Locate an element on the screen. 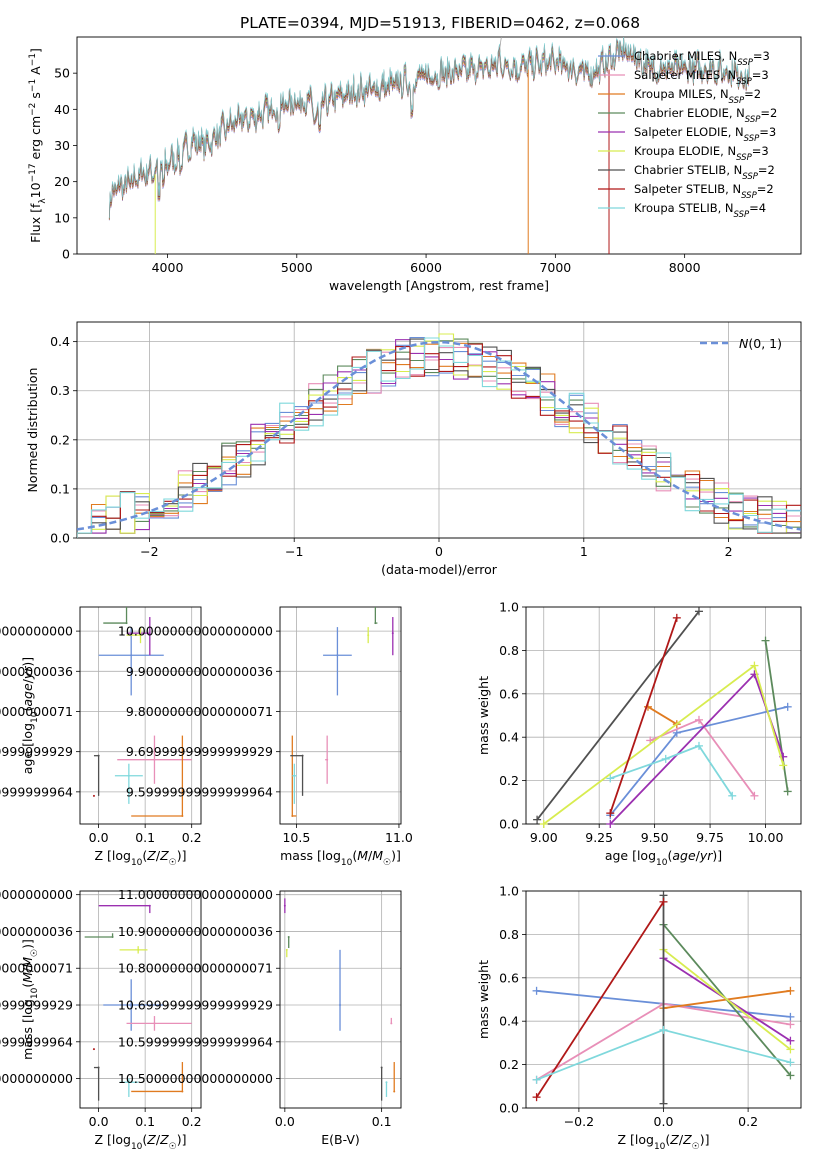  y-tick-label: 0.6 is located at coordinates (509, 977).